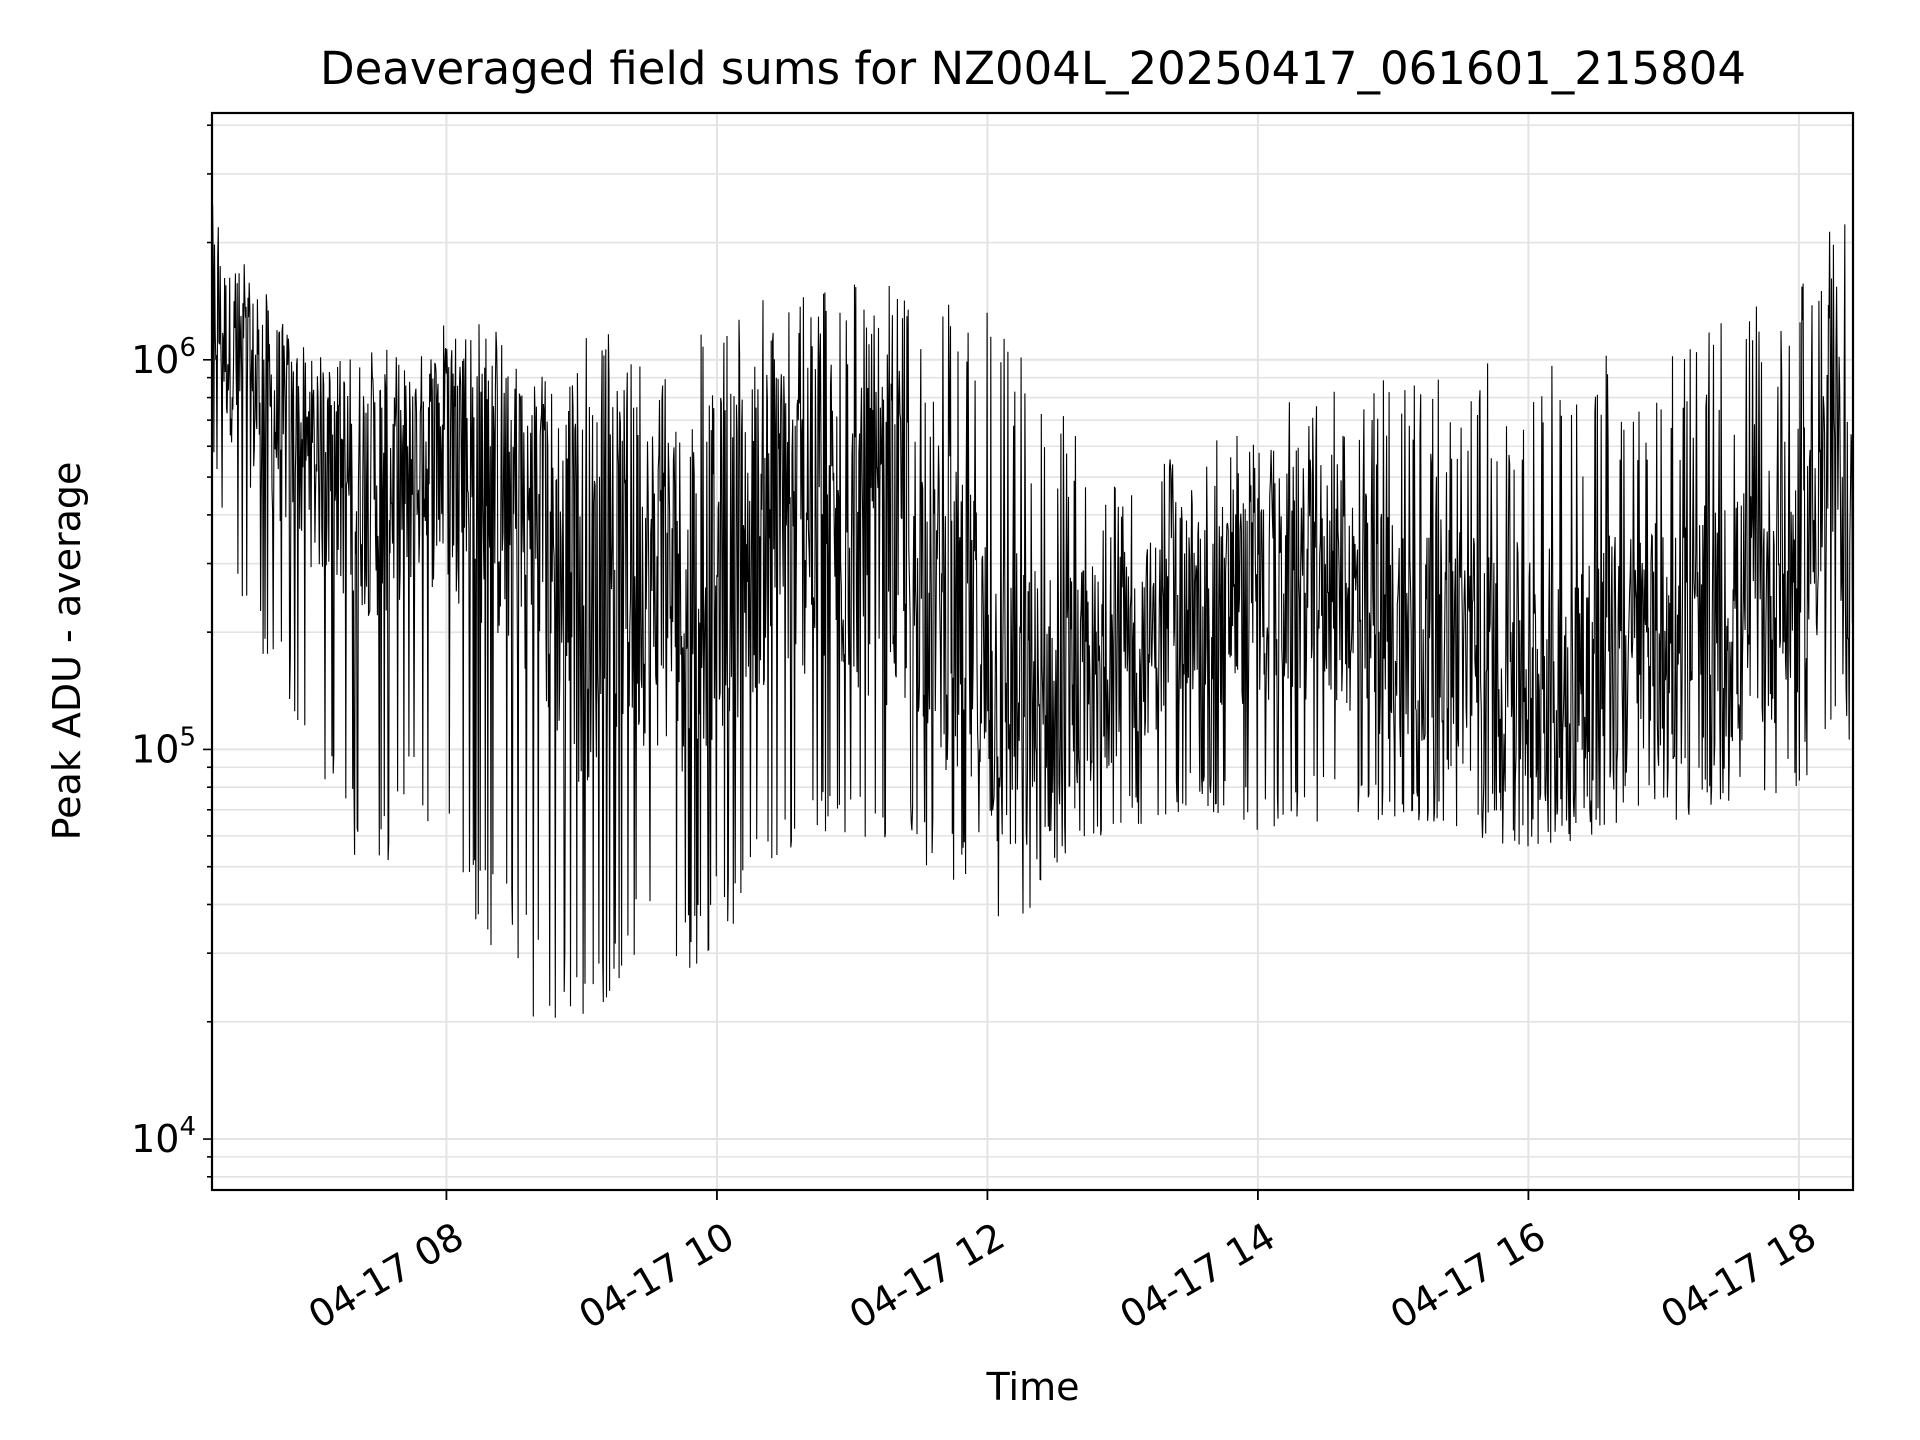  I want to click on y-tick-exponent: 4, so click(187, 1127).